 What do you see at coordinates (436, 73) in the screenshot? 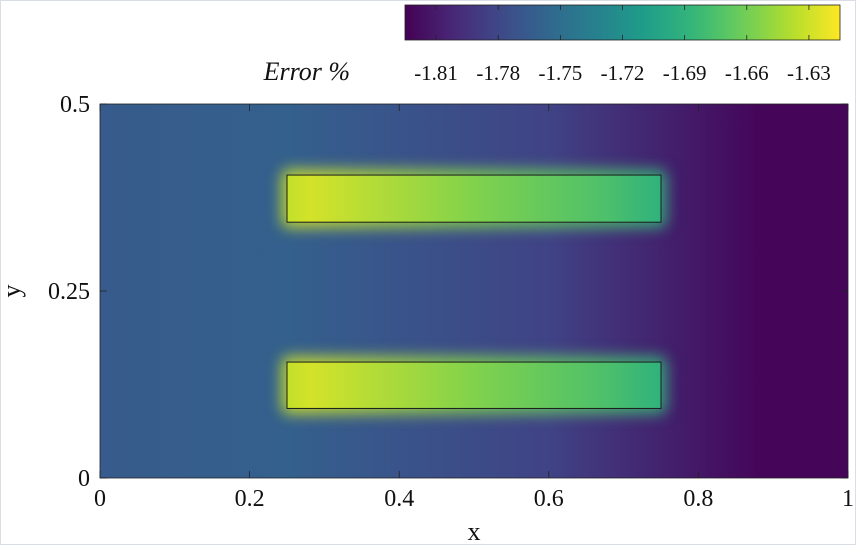
I see `colorbar-tick-label: -1.81` at bounding box center [436, 73].